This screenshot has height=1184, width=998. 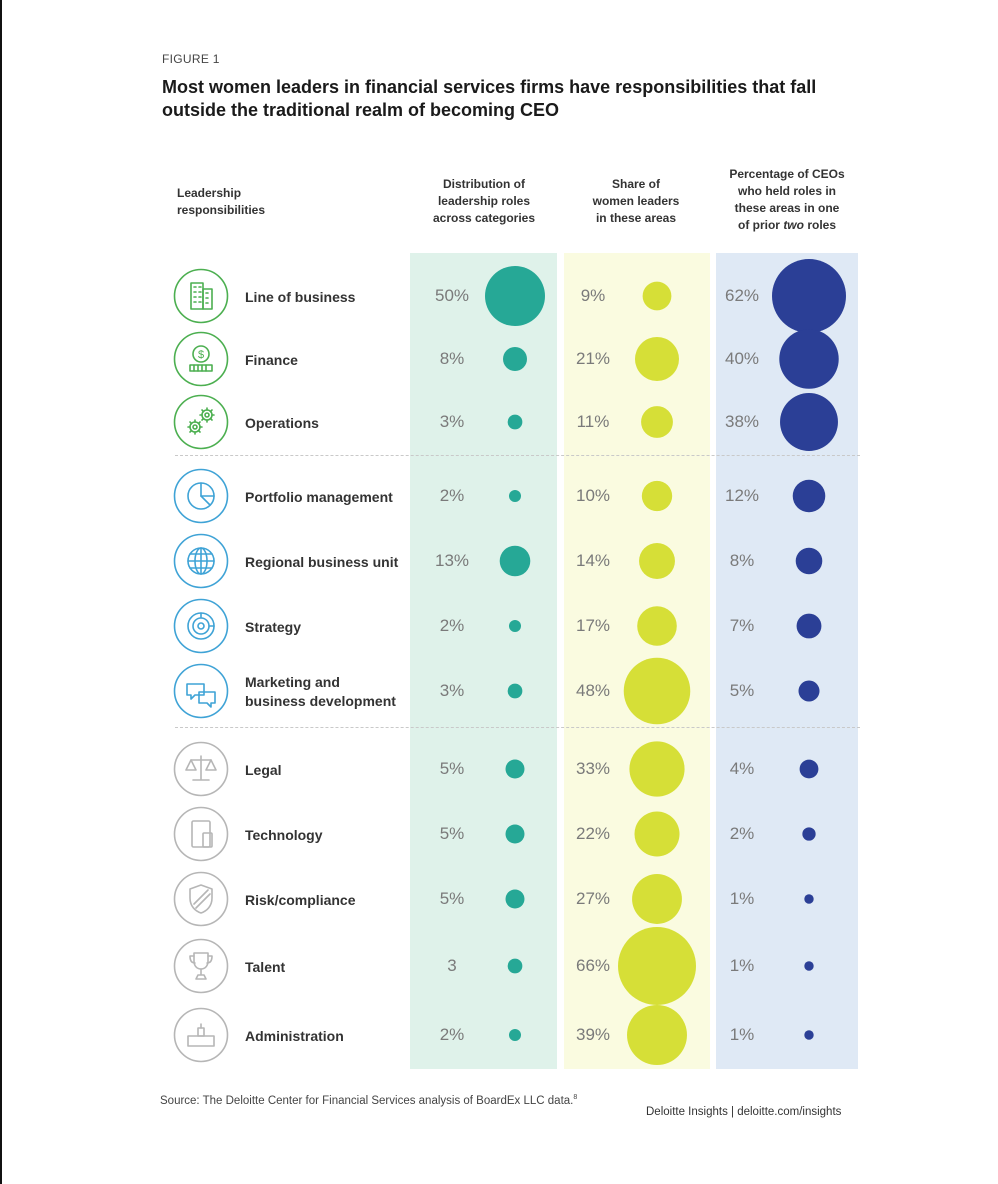 What do you see at coordinates (593, 421) in the screenshot?
I see `share-value: 11%` at bounding box center [593, 421].